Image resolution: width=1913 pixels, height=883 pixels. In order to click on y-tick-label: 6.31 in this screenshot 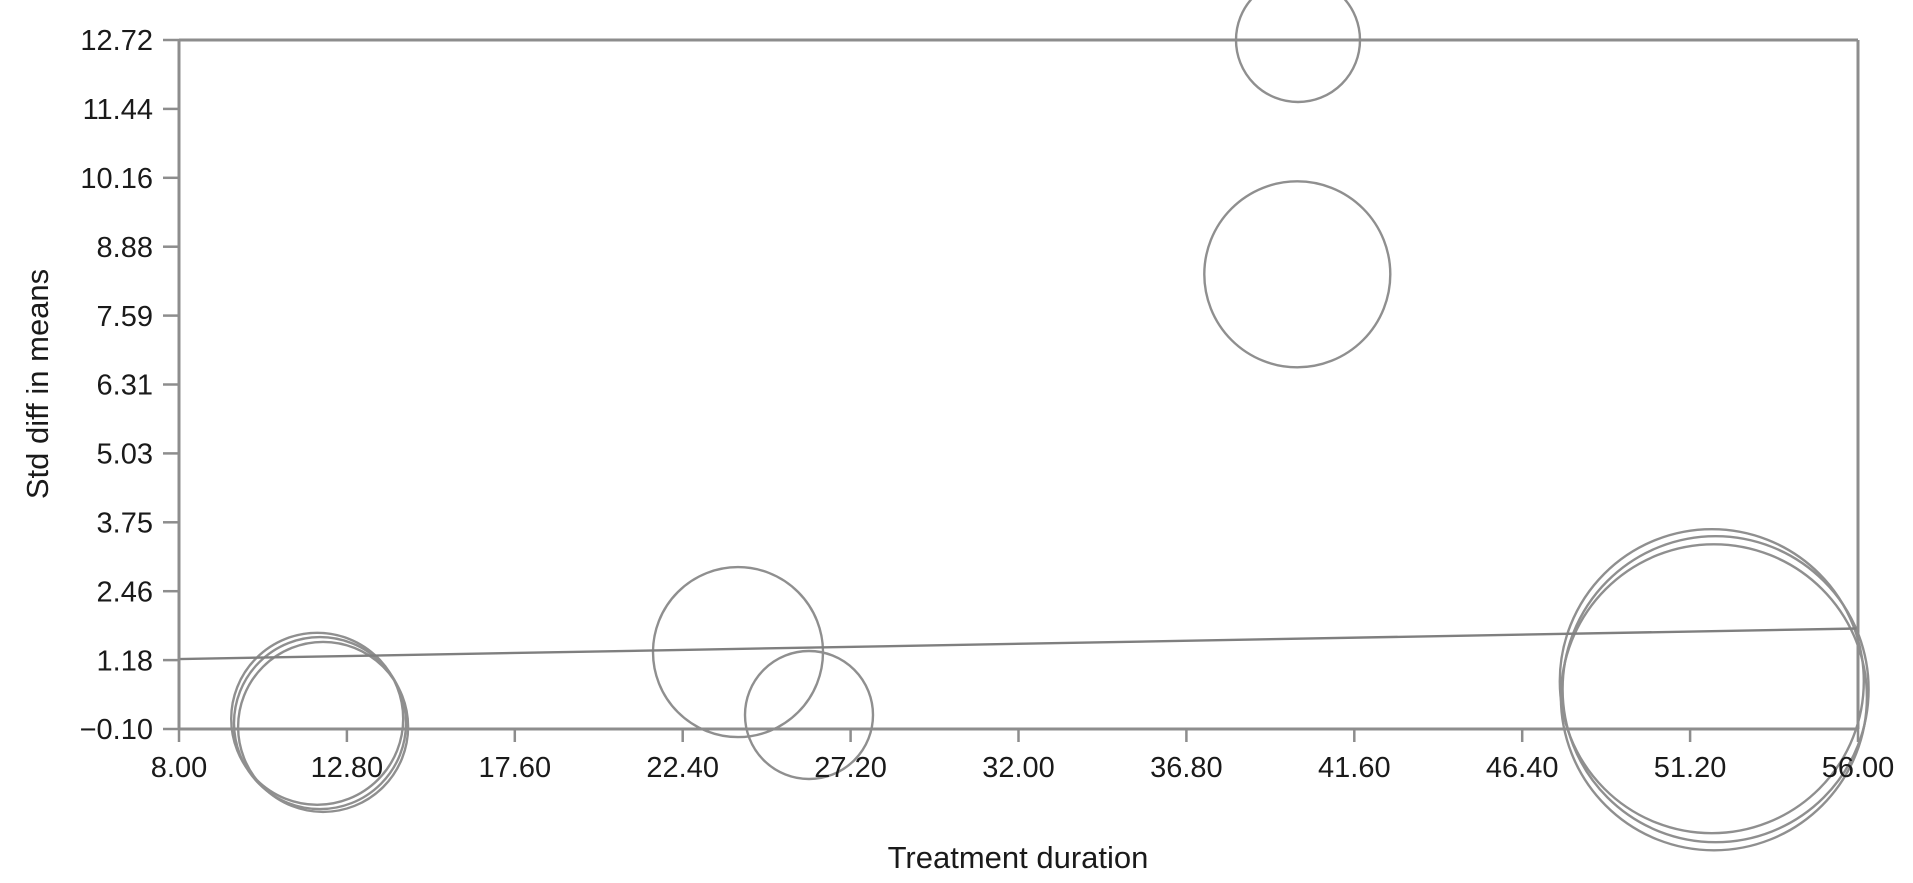, I will do `click(125, 386)`.